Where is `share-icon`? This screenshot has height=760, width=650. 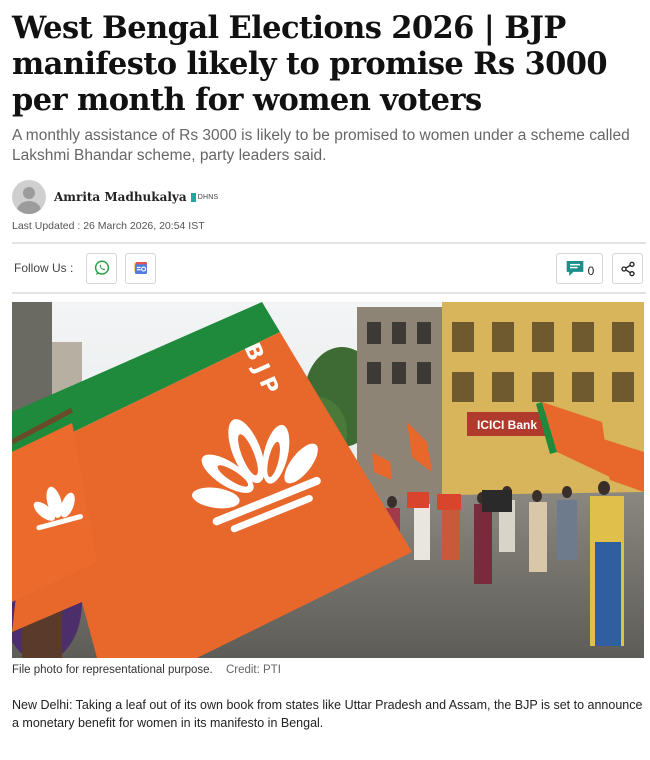 share-icon is located at coordinates (627, 268).